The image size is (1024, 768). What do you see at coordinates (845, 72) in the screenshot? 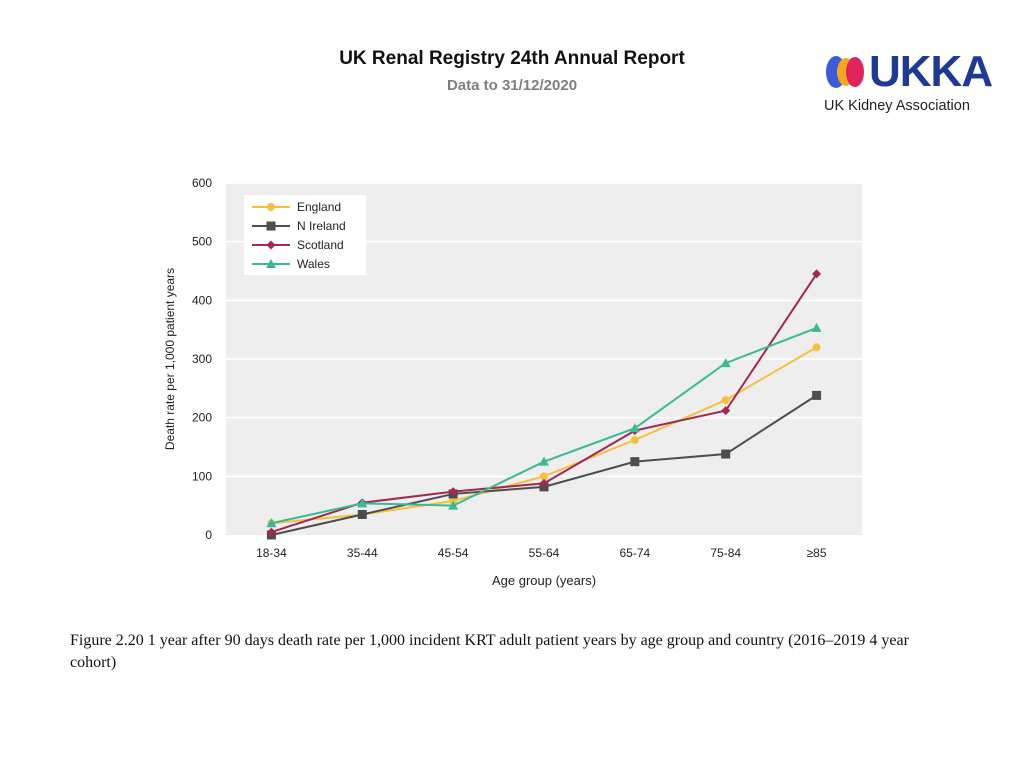
I see `kidney-logo-icon` at bounding box center [845, 72].